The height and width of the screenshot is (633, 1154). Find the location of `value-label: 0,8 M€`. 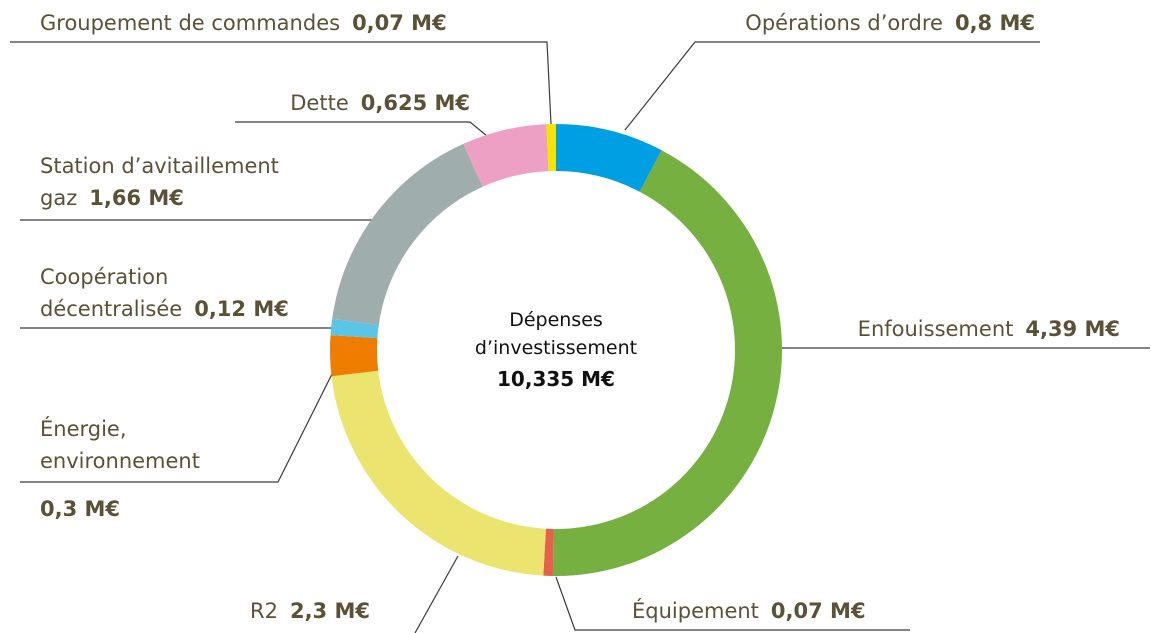

value-label: 0,8 M€ is located at coordinates (995, 23).